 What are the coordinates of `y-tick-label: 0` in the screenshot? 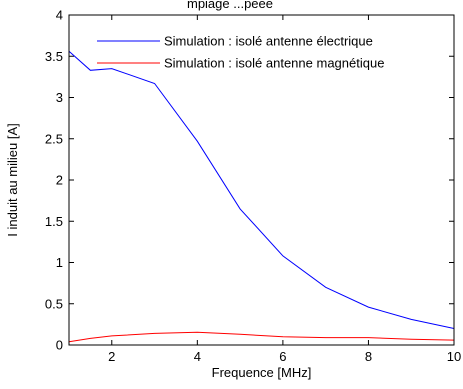 It's located at (59, 345).